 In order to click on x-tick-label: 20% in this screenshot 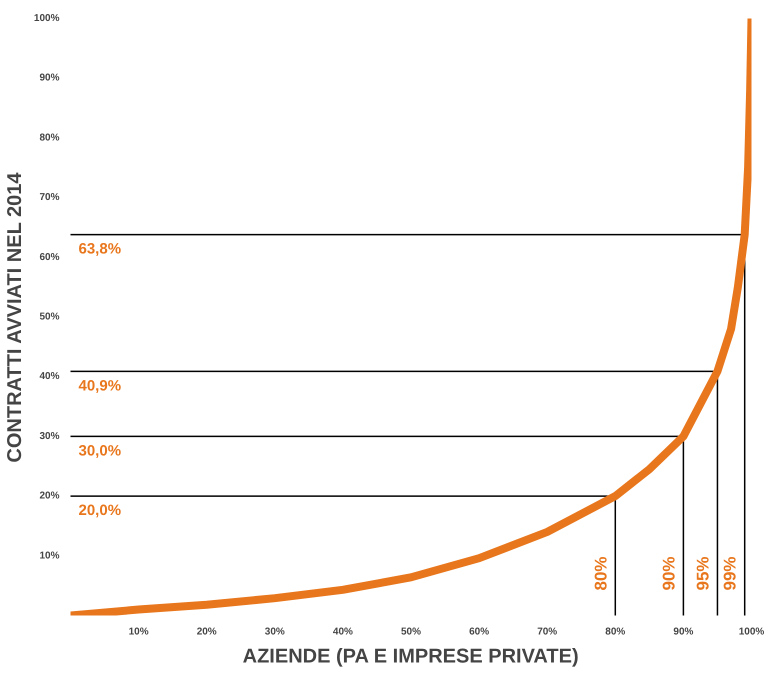, I will do `click(206, 632)`.